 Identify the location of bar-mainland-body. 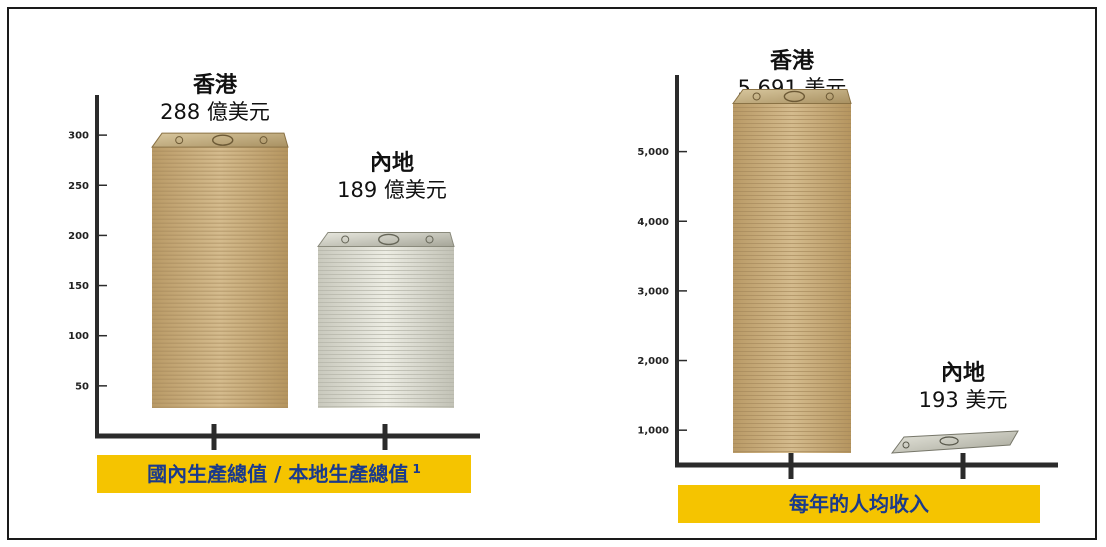
(386, 327).